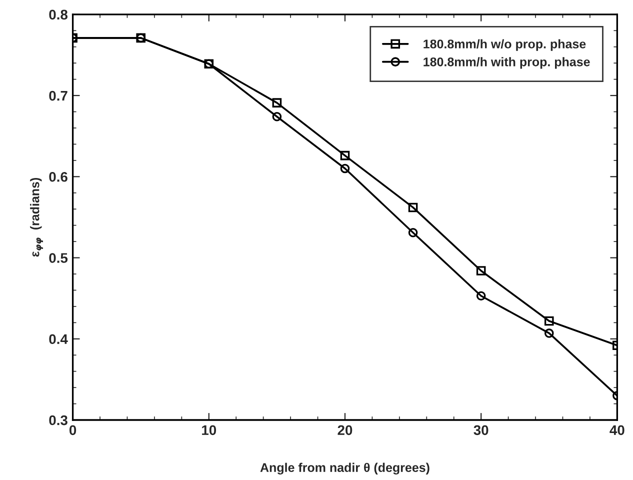 The width and height of the screenshot is (633, 480). Describe the element at coordinates (345, 430) in the screenshot. I see `x-tick-label: 20` at that location.